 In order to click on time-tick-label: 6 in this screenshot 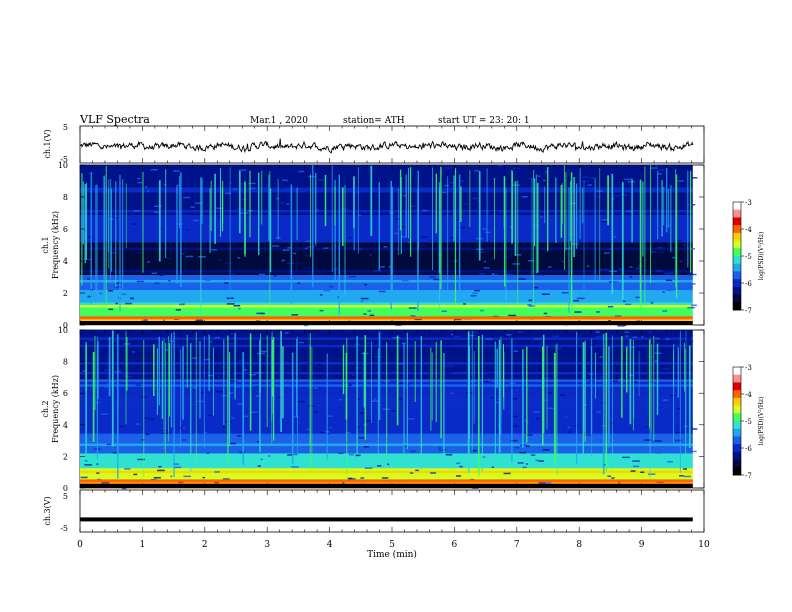, I will do `click(455, 545)`.